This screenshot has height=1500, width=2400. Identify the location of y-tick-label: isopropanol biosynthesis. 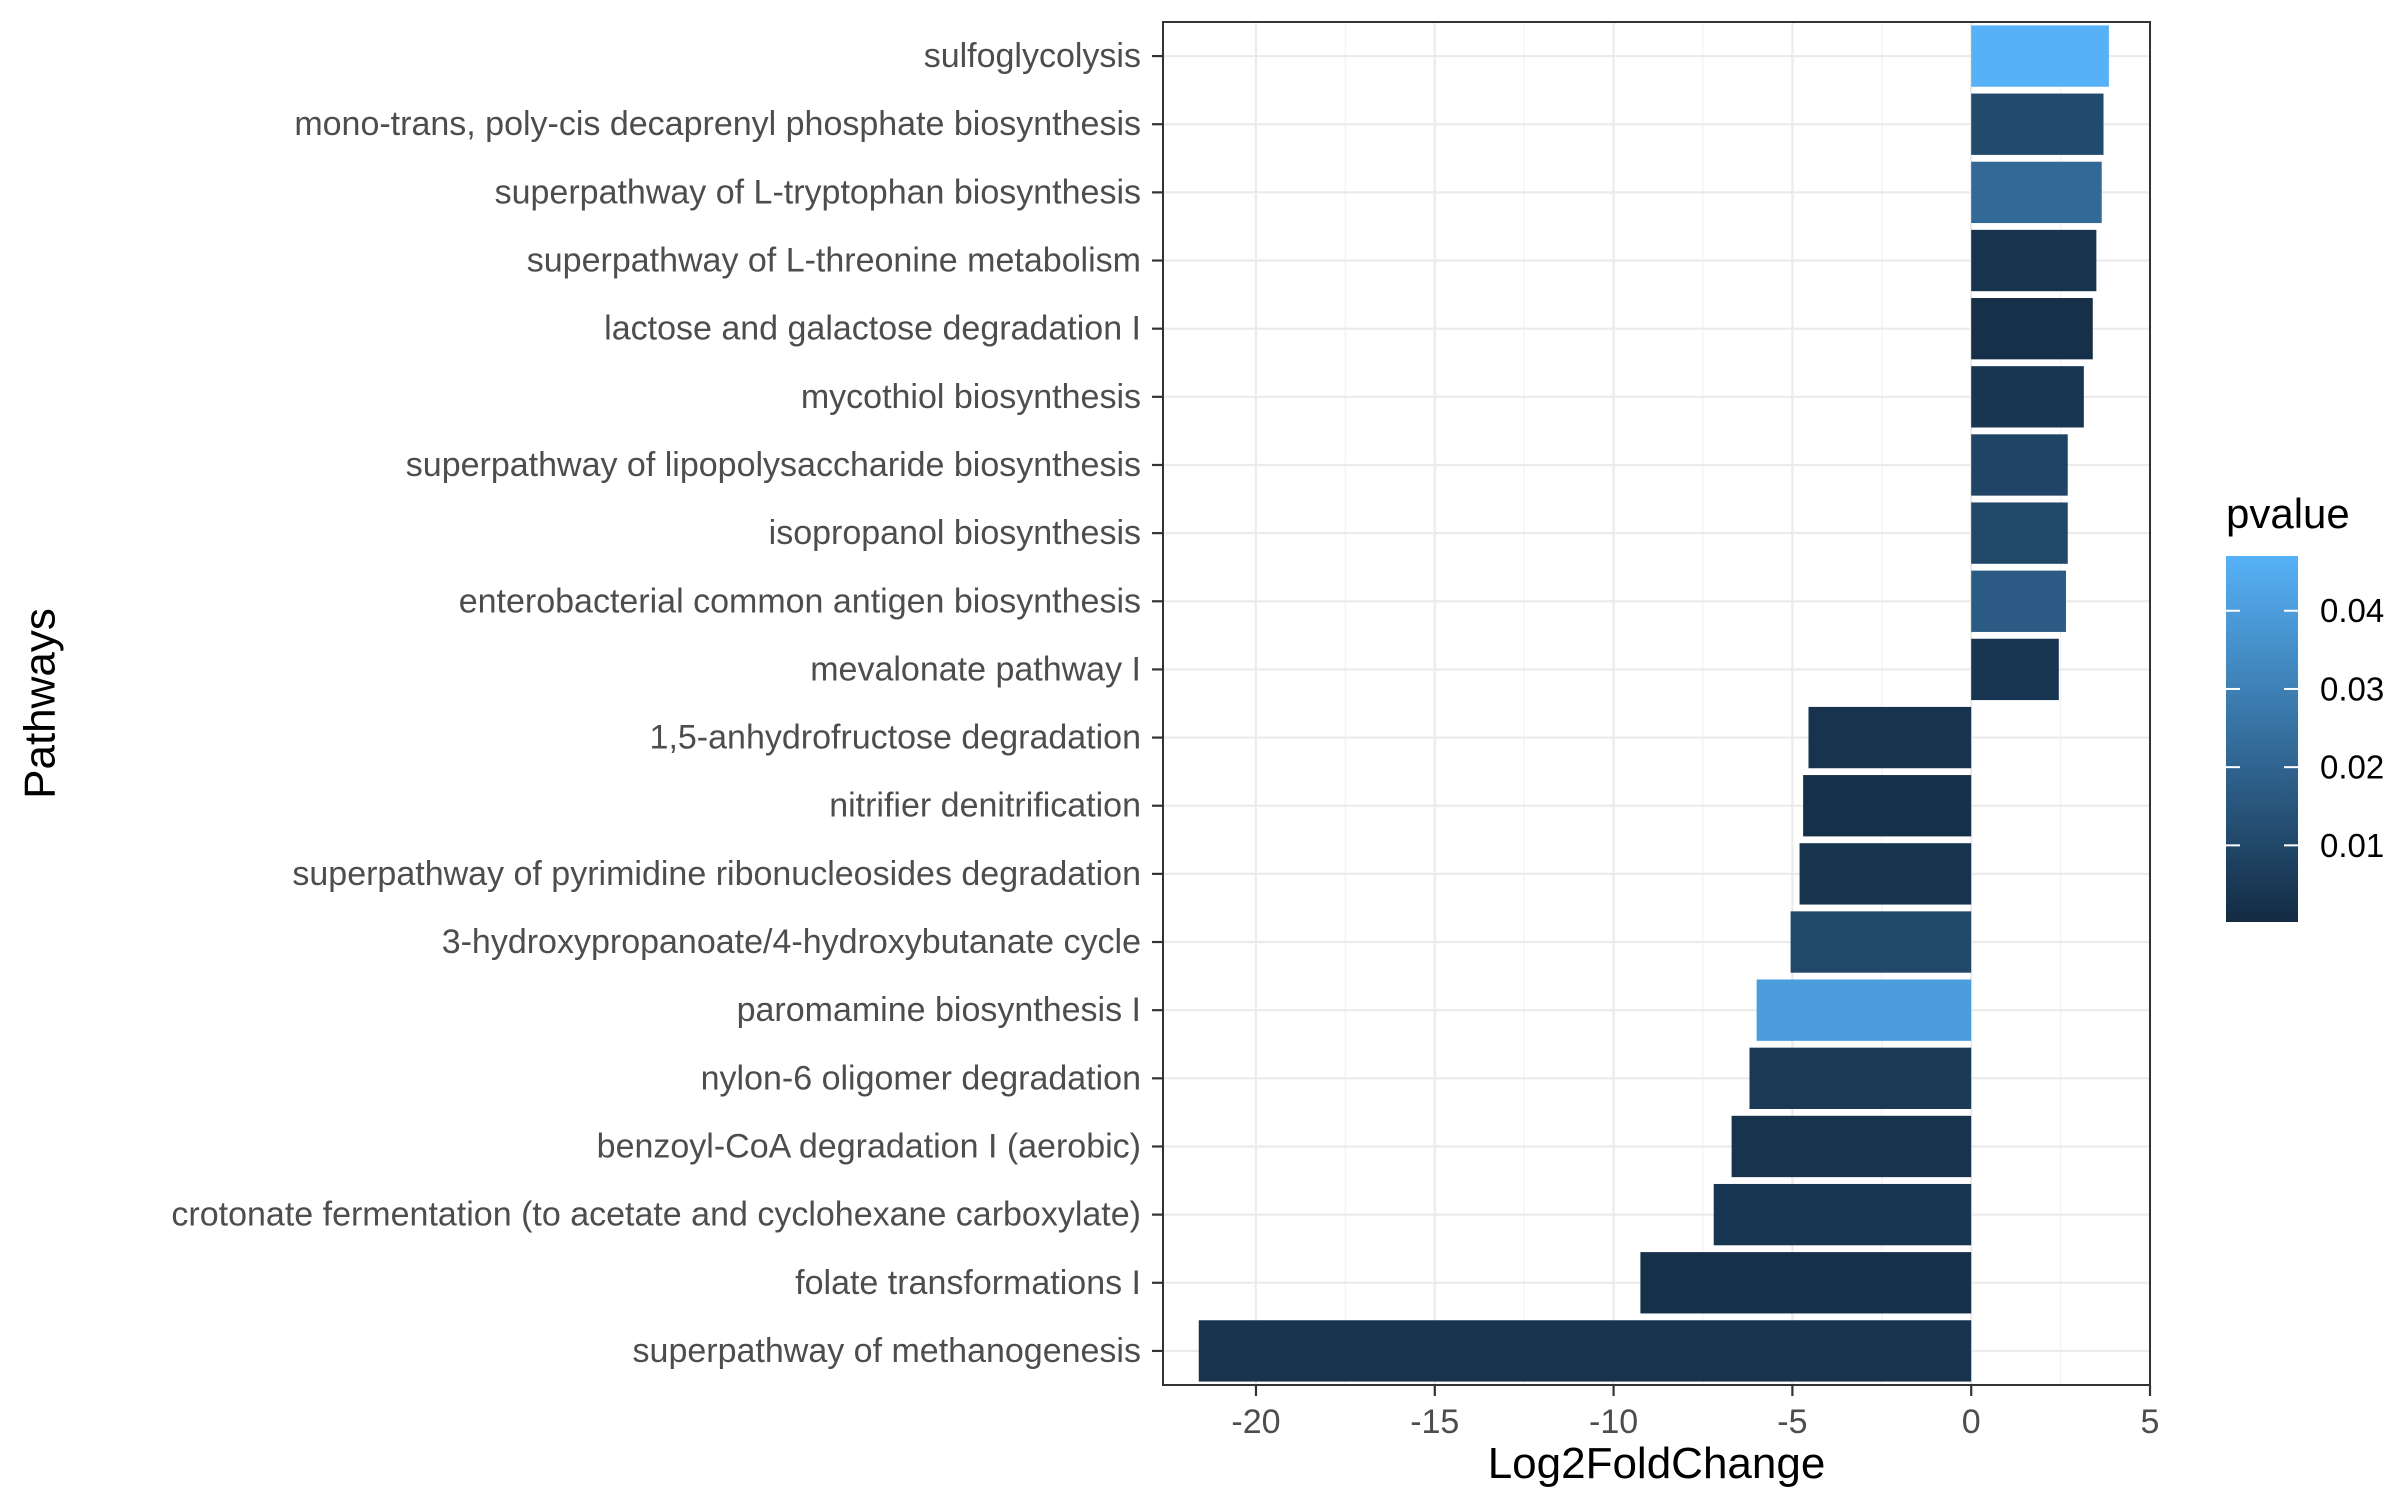
(955, 533).